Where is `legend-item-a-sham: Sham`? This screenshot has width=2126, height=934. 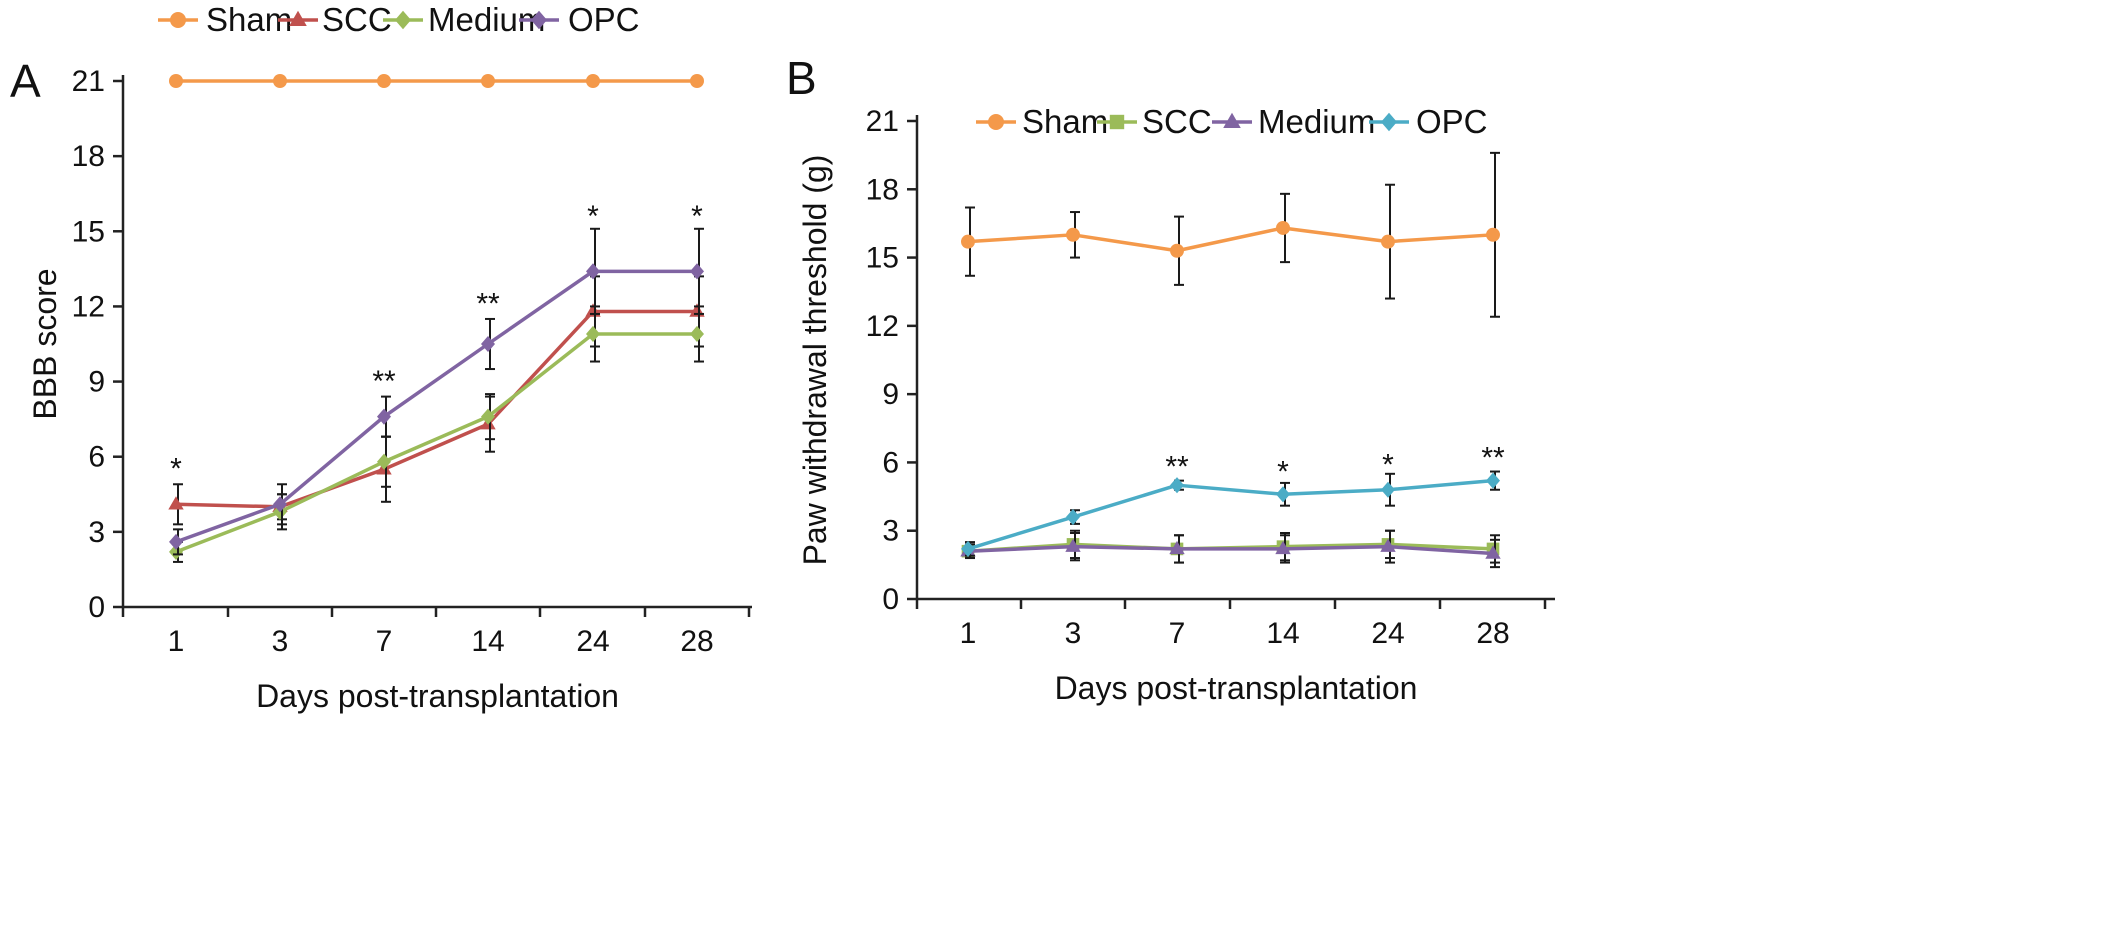
legend-item-a-sham: Sham is located at coordinates (225, 19).